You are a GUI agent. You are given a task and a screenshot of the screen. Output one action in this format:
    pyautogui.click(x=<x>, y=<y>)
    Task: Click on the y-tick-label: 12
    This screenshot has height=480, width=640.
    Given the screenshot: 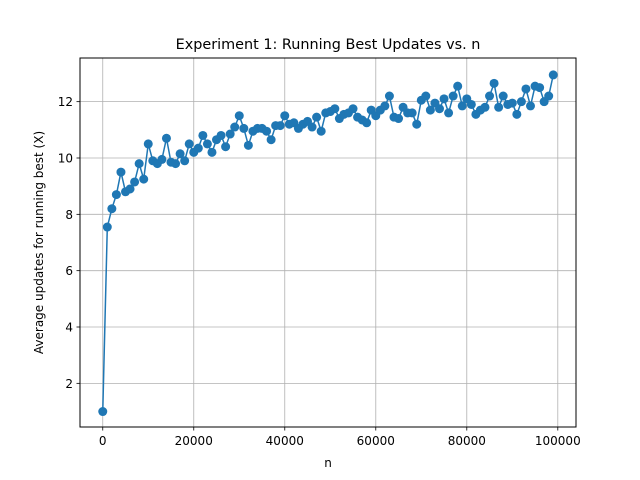 What is the action you would take?
    pyautogui.click(x=65, y=102)
    